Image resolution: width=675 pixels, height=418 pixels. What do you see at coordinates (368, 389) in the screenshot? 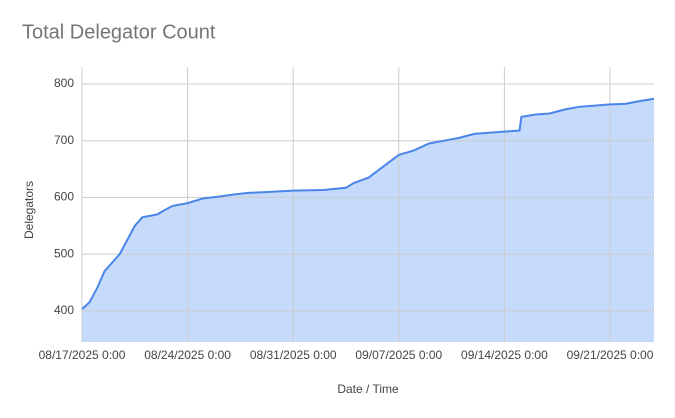
I see `x-axis-label: Date / Time` at bounding box center [368, 389].